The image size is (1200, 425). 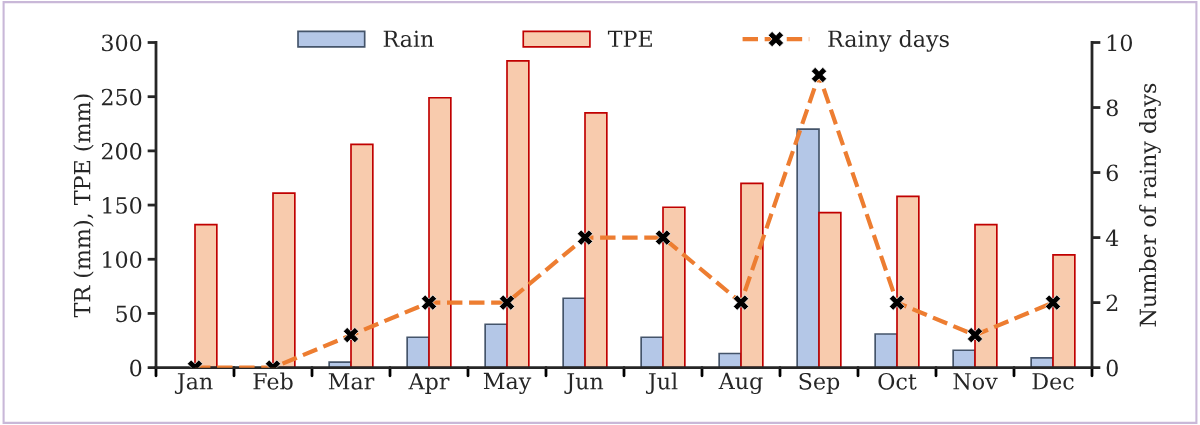 I want to click on y2-tick-label: 8, so click(x=1112, y=108).